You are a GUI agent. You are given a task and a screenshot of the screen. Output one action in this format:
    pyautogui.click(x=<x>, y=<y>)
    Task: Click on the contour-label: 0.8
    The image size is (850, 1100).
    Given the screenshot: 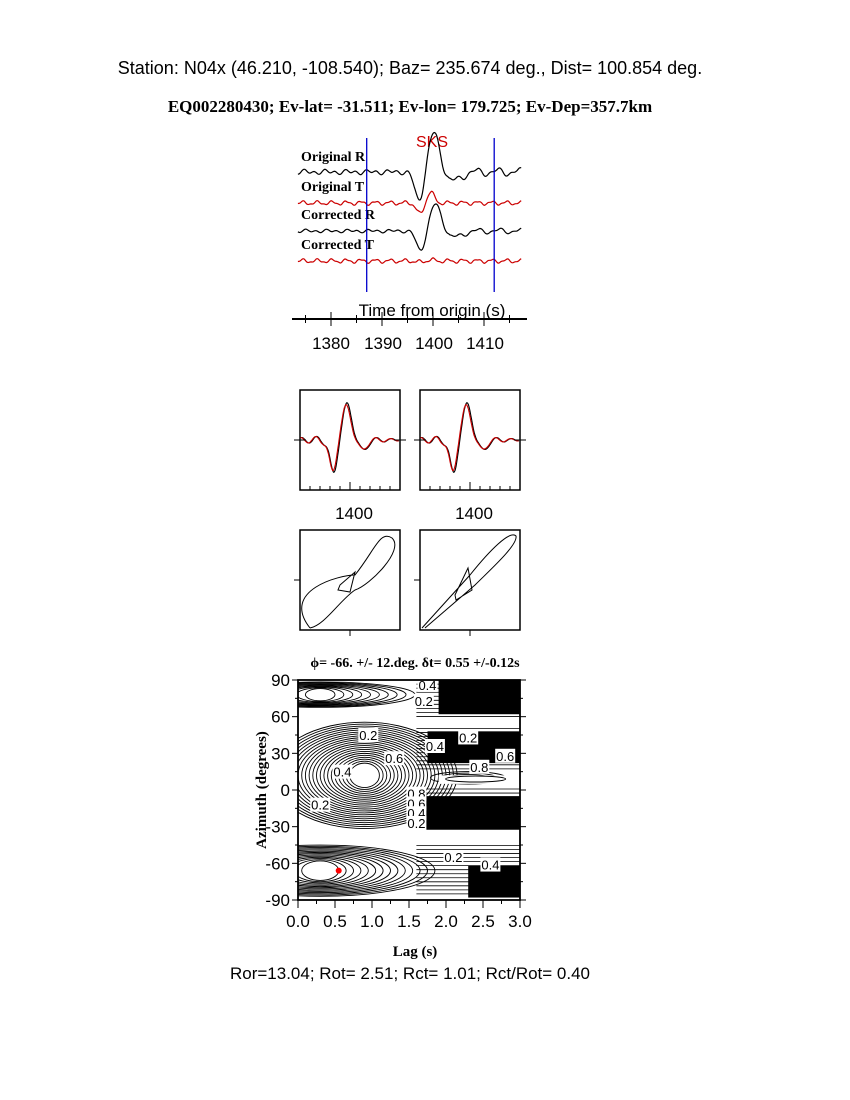 What is the action you would take?
    pyautogui.click(x=479, y=767)
    